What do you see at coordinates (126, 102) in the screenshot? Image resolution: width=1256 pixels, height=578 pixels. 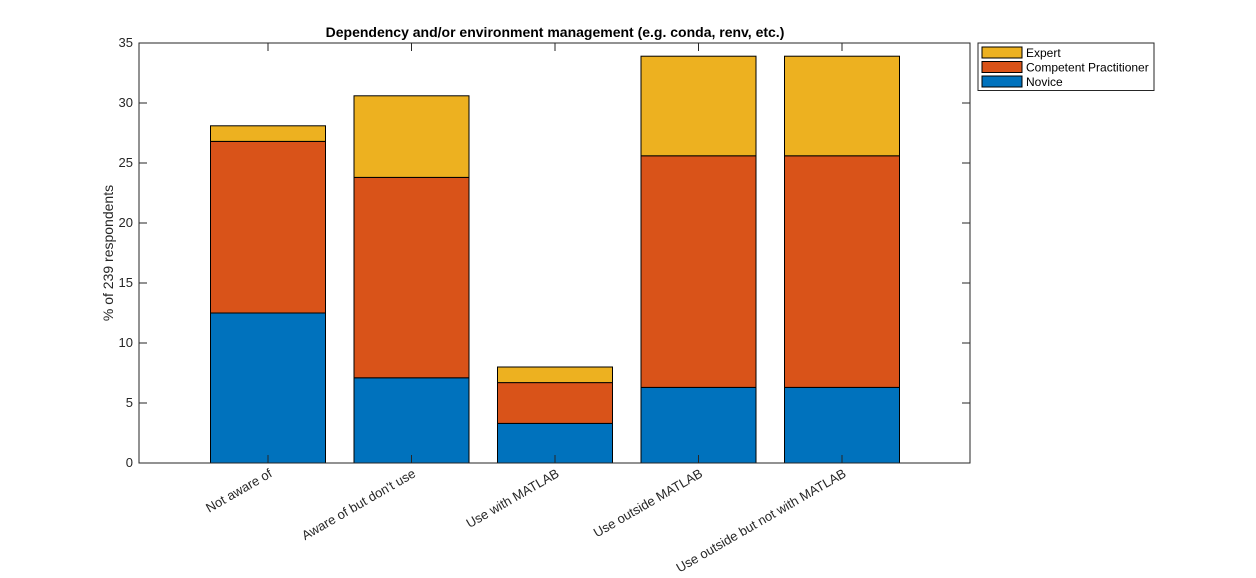 I see `y-tick-label: 30` at bounding box center [126, 102].